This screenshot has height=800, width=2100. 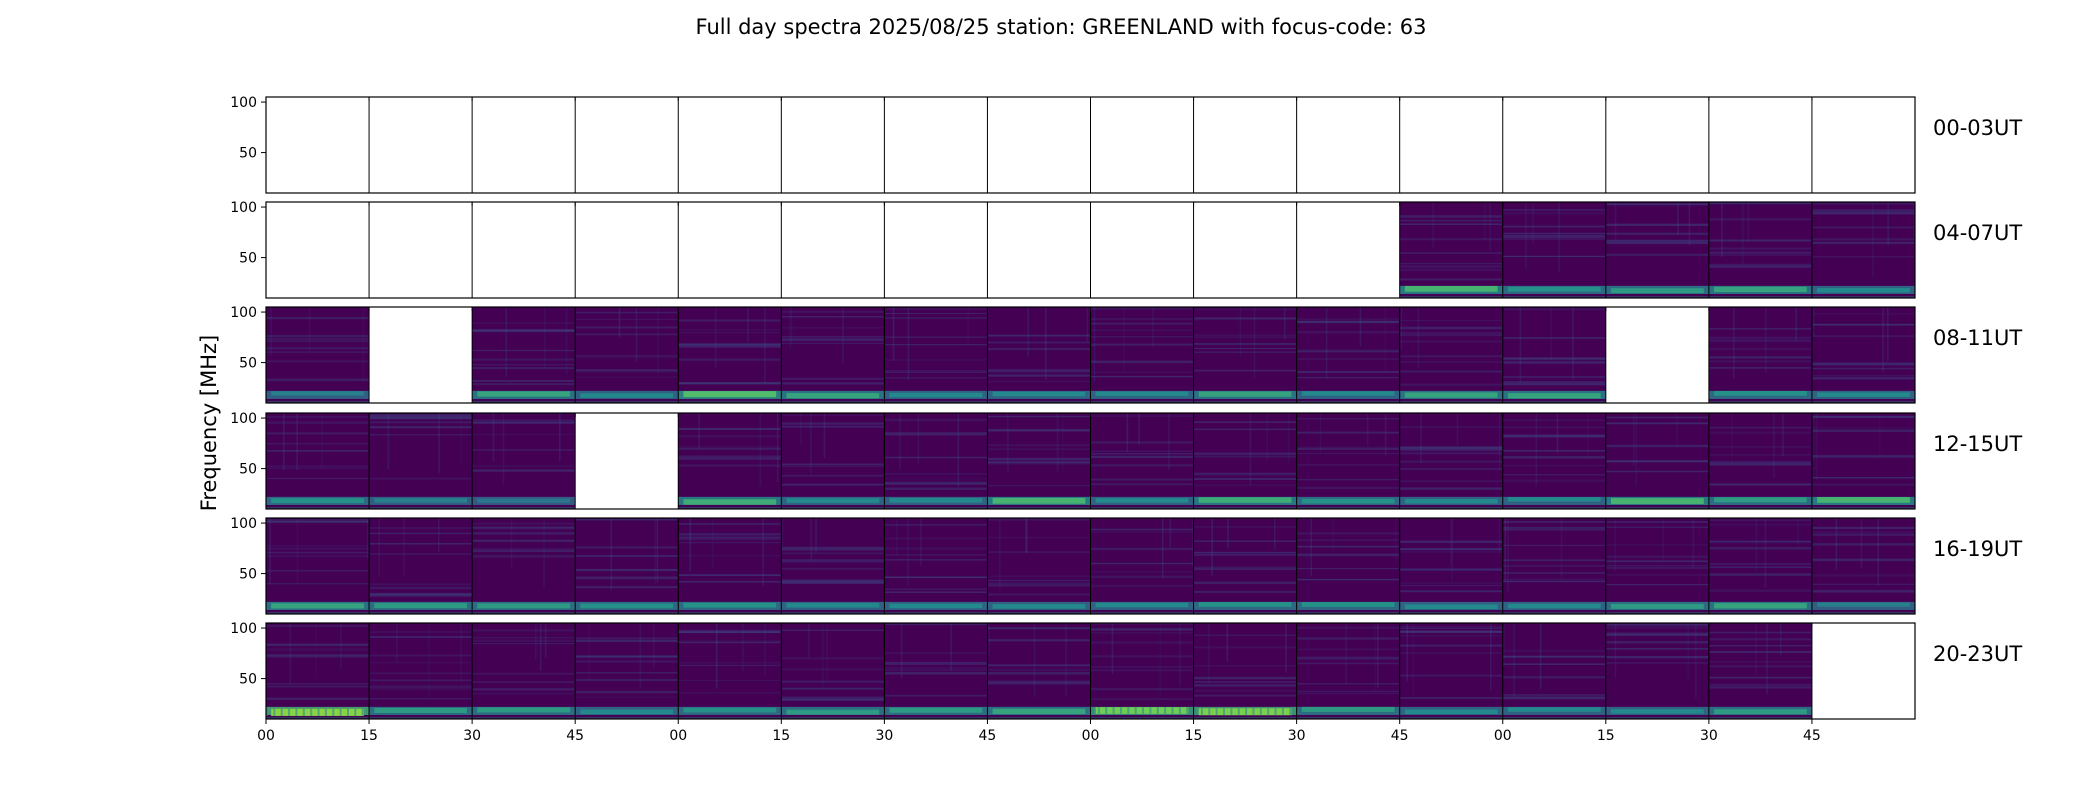 What do you see at coordinates (1977, 338) in the screenshot?
I see `row-label-08-11UT: 08-11UT` at bounding box center [1977, 338].